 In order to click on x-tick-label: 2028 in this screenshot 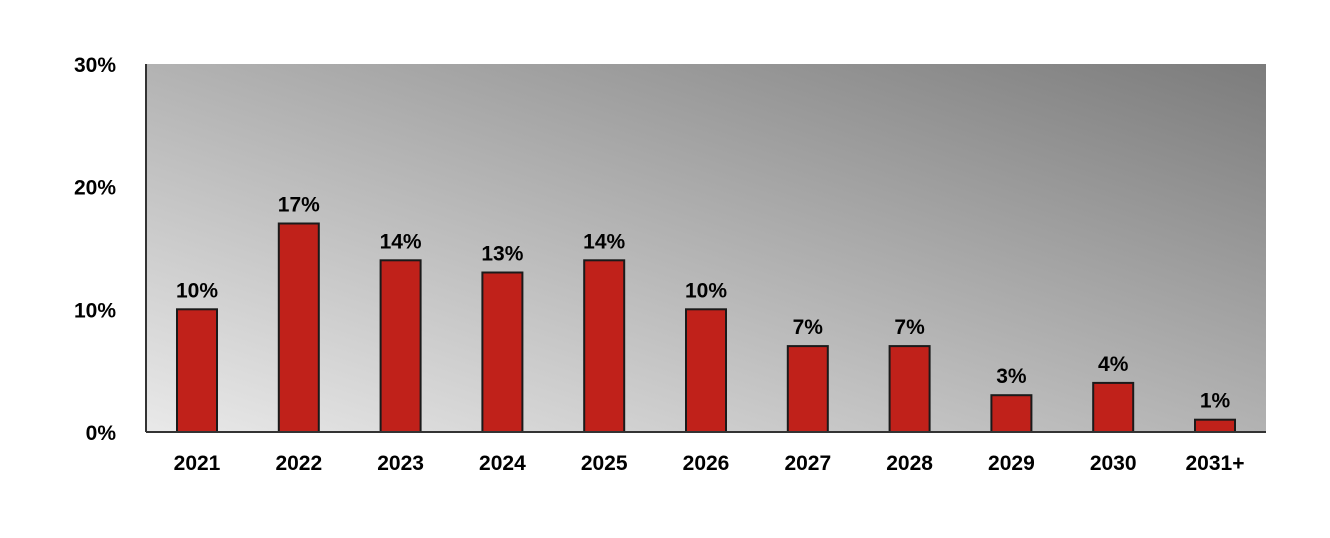, I will do `click(909, 463)`.